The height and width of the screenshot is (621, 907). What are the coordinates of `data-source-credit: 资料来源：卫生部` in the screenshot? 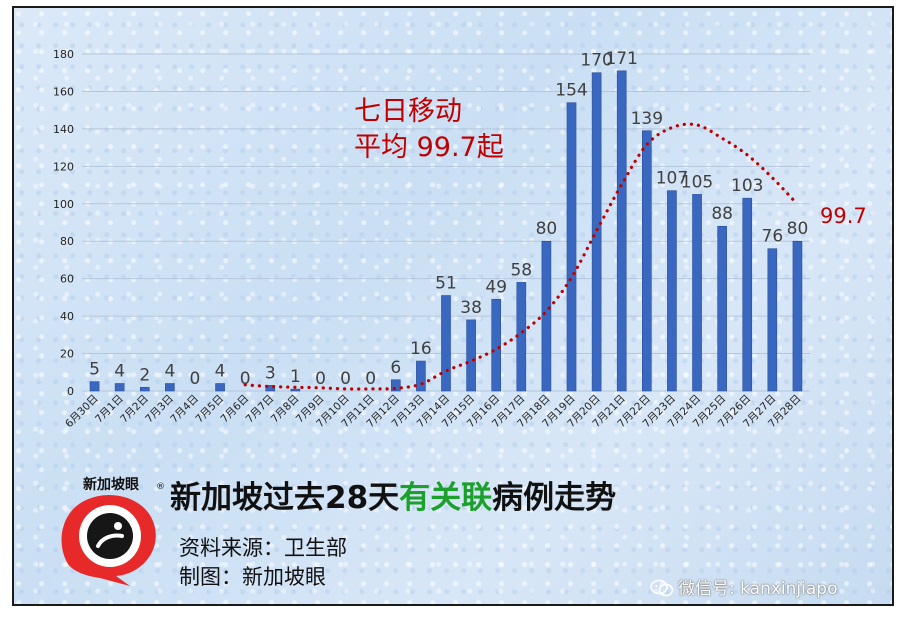 It's located at (263, 548).